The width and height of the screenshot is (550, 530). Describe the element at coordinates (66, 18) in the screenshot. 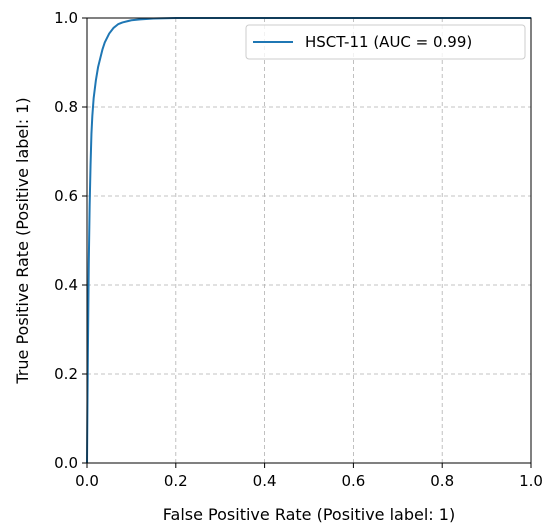

I see `y-tick-label: 1.0` at that location.